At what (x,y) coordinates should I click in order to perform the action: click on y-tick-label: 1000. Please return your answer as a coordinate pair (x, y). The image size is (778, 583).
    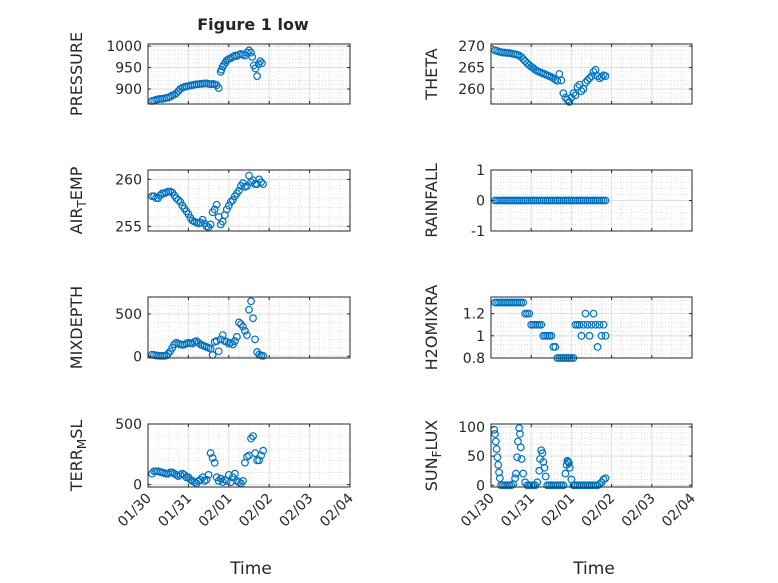
    Looking at the image, I should click on (124, 47).